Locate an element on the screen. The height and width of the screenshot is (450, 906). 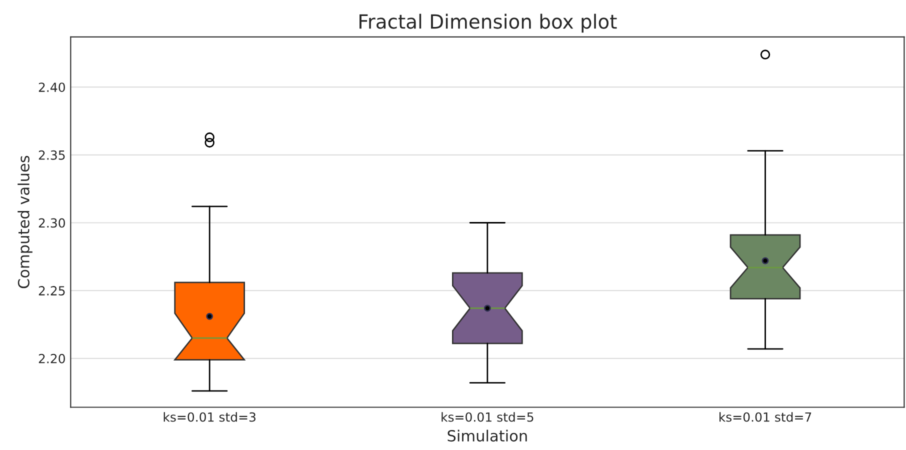
y-tick-label: 2.20 is located at coordinates (51, 359).